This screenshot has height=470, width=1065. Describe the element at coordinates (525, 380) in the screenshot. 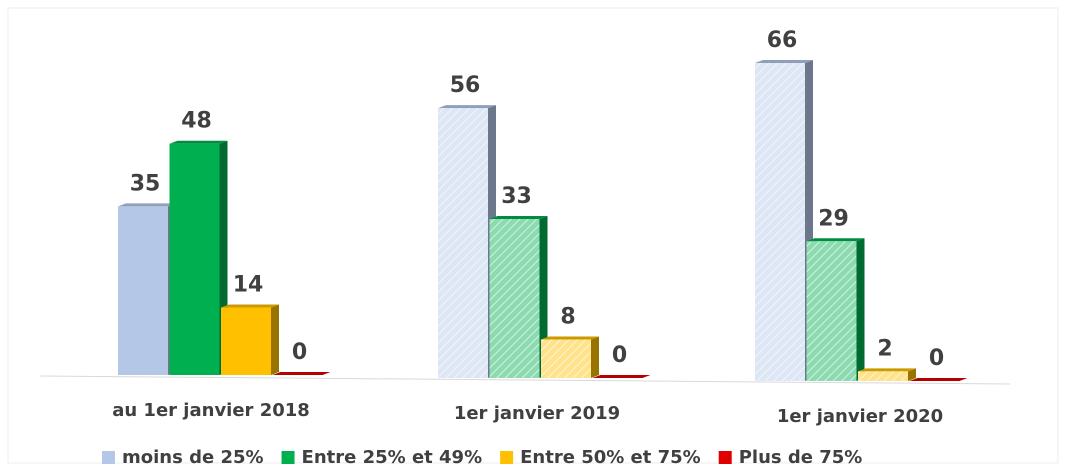

I see `baseline` at that location.